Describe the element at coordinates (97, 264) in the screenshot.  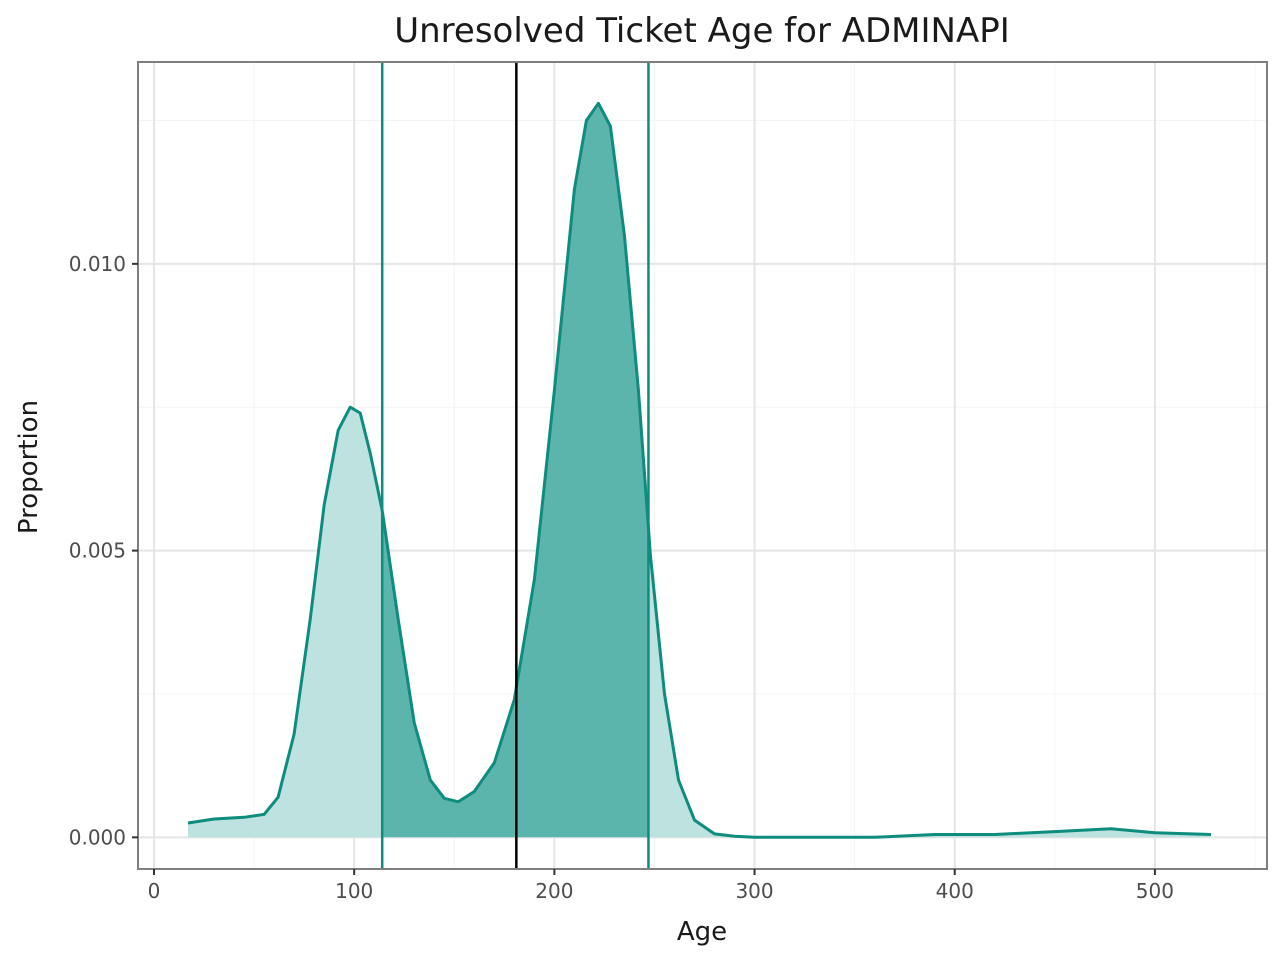
I see `y-tick-label: 0.010` at that location.